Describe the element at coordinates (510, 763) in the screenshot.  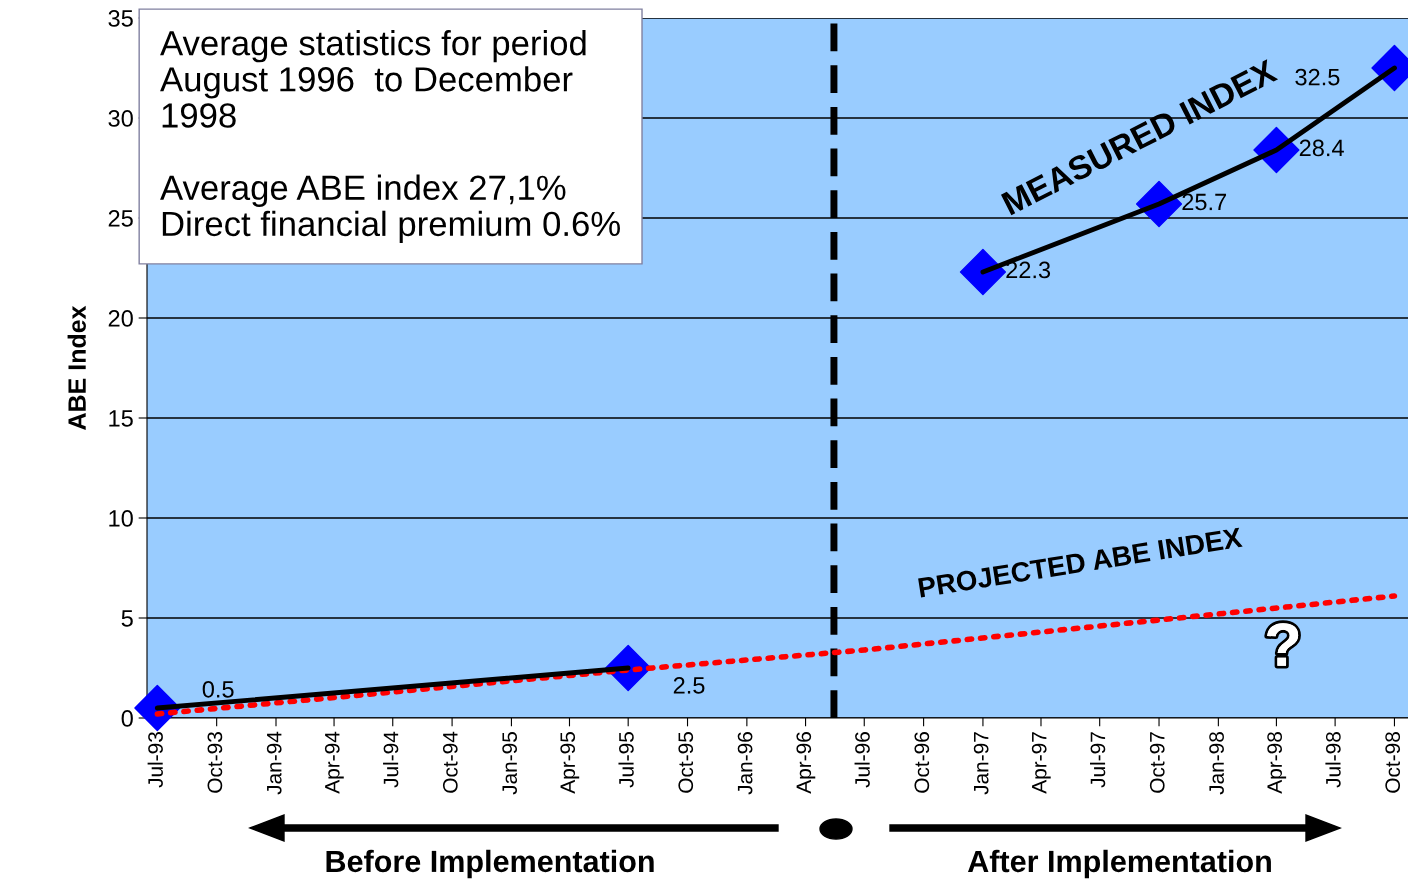
I see `x-tick-label: Jan-95` at that location.